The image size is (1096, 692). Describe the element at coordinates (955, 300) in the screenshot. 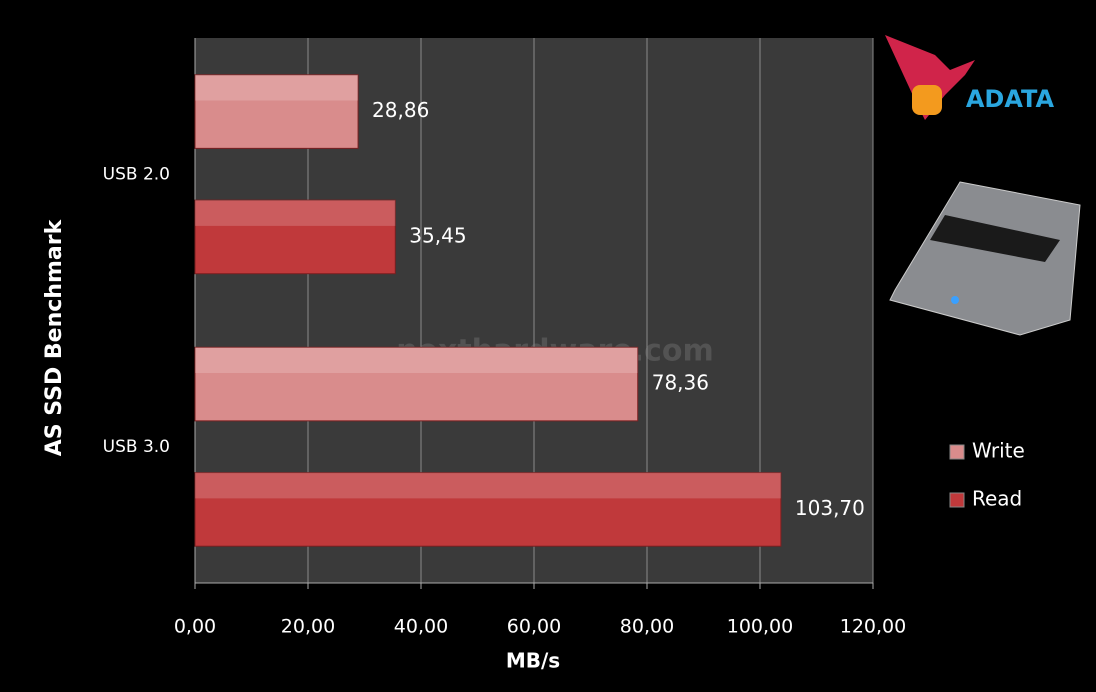

I see `device-led` at that location.